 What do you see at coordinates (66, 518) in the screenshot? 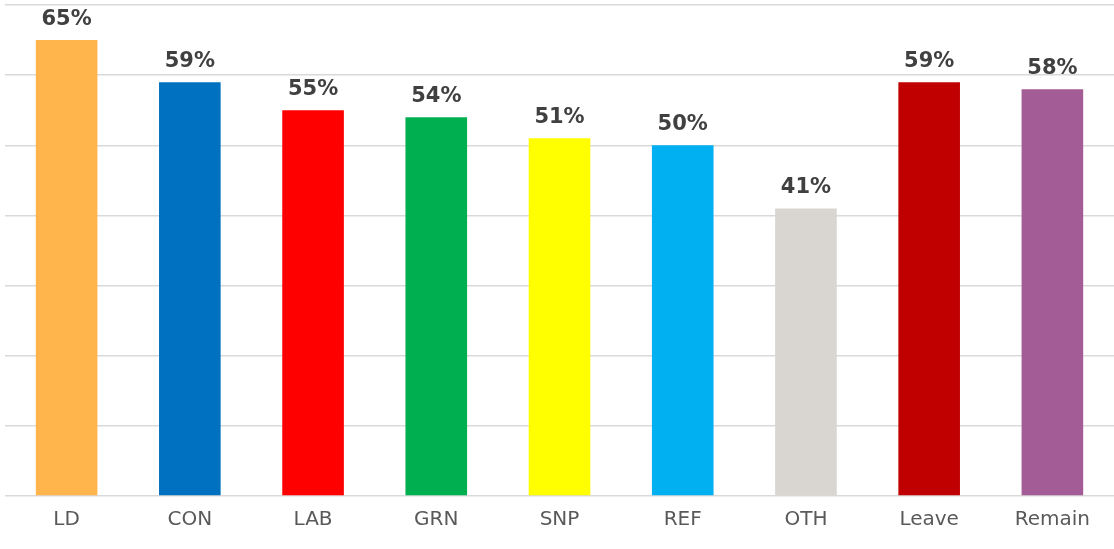
I see `x-tick-label: LD` at bounding box center [66, 518].